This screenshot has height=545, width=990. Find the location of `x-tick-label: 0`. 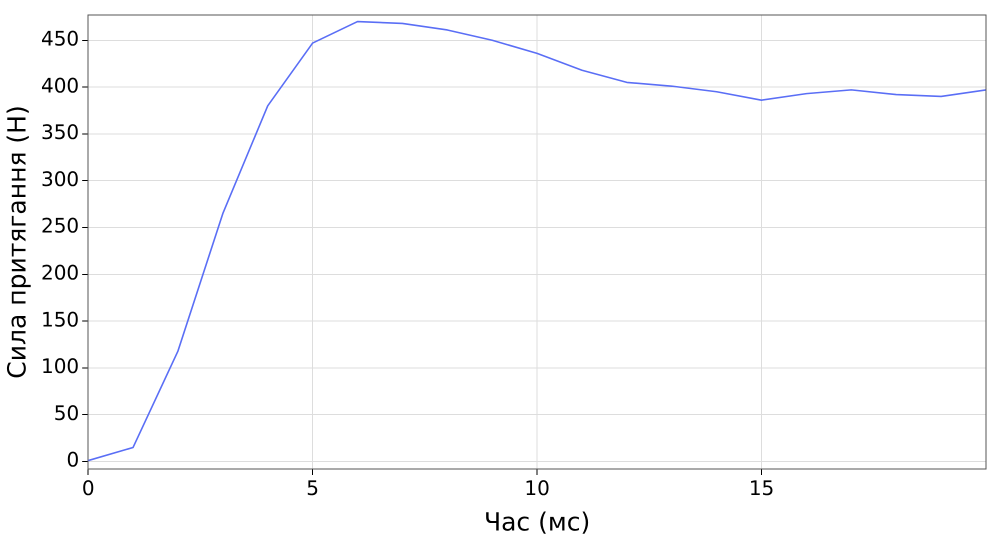

x-tick-label: 0 is located at coordinates (88, 488).